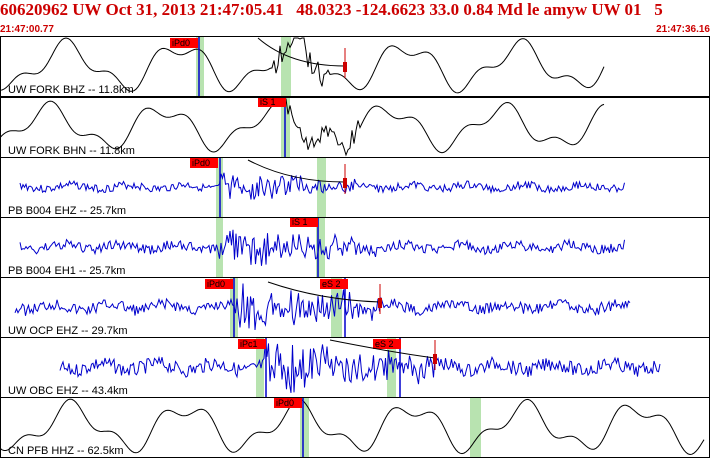 The height and width of the screenshot is (458, 710). I want to click on pick-label: iPc1, so click(249, 344).